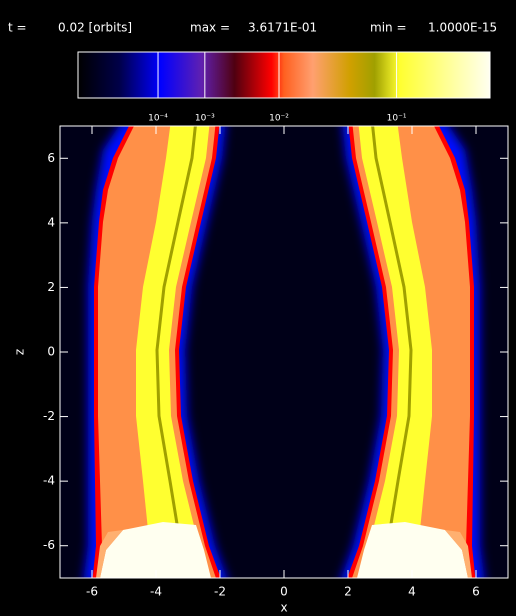 The width and height of the screenshot is (516, 616). Describe the element at coordinates (412, 592) in the screenshot. I see `x-tick-label: 4` at that location.